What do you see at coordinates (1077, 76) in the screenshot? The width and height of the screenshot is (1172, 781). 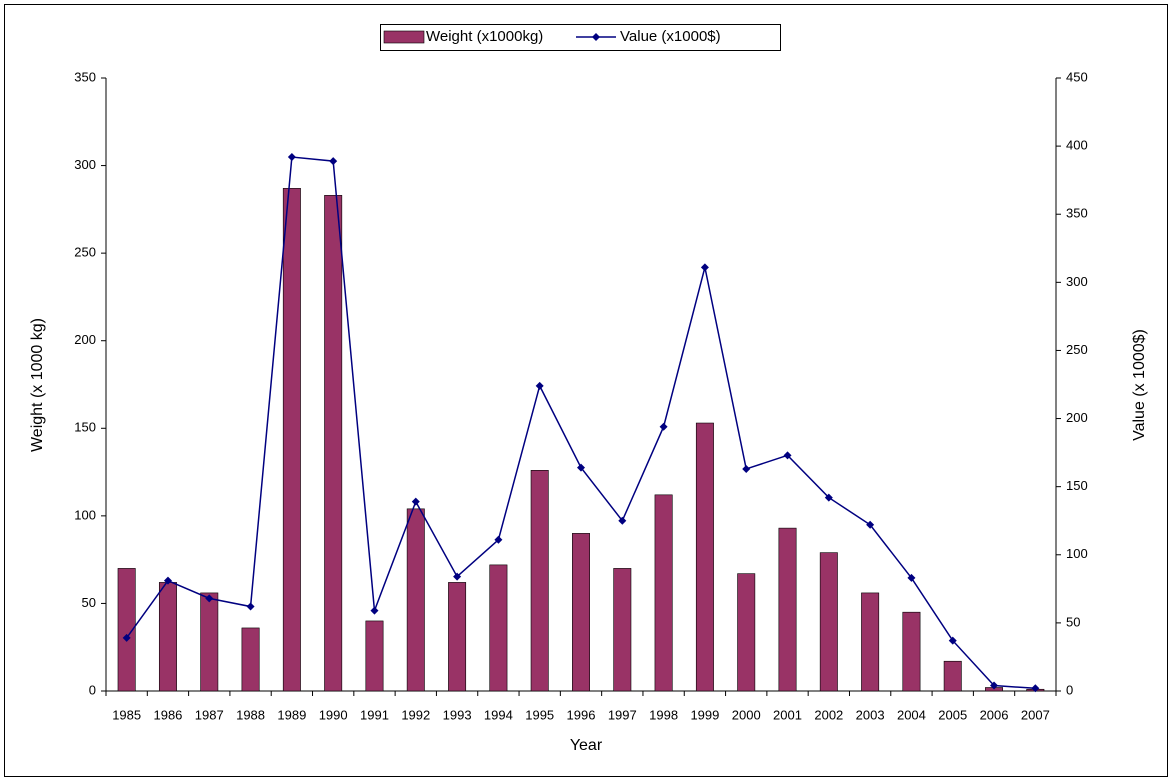 I see `y2-tick-label: 450` at bounding box center [1077, 76].